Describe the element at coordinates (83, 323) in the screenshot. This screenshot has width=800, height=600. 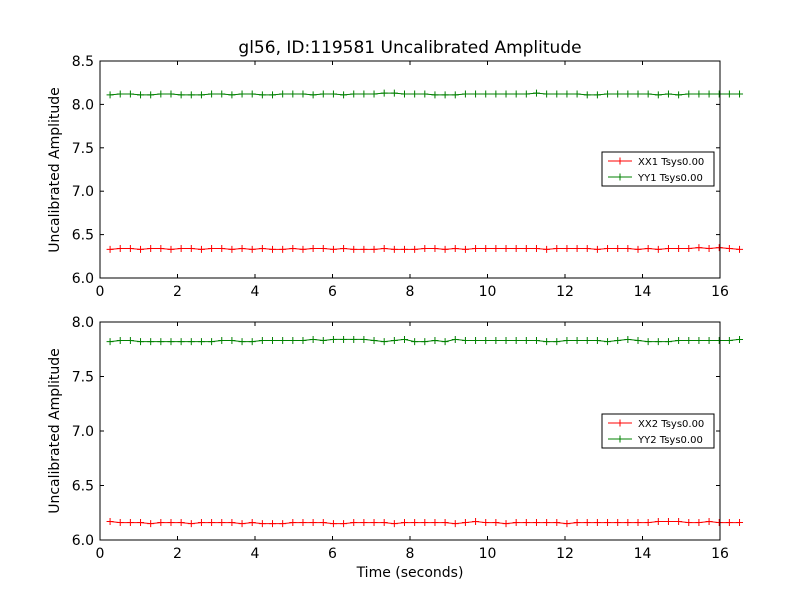
I see `y-tick-label: 8.0` at that location.